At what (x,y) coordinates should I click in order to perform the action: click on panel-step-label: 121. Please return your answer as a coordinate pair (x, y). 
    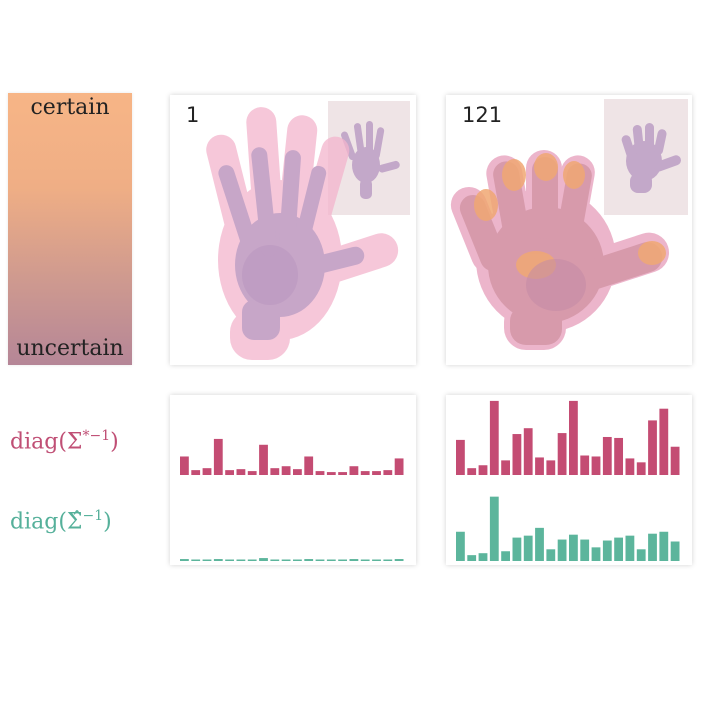
    Looking at the image, I should click on (482, 115).